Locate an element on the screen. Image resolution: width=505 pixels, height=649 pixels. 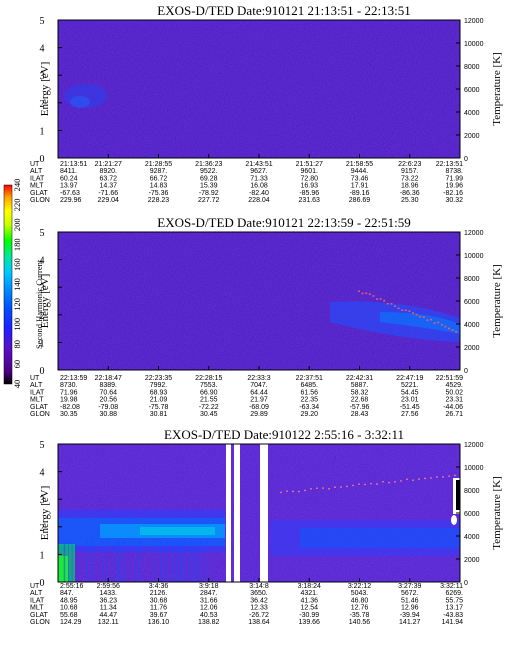
orbit-value: 231.63 is located at coordinates (310, 200).